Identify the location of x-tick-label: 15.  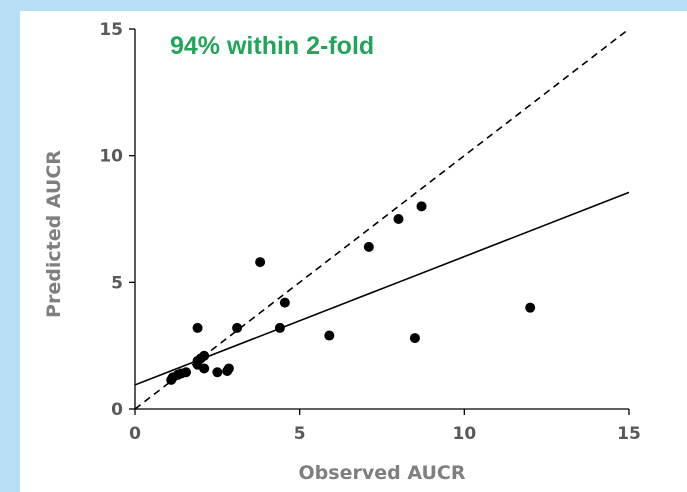
(629, 434).